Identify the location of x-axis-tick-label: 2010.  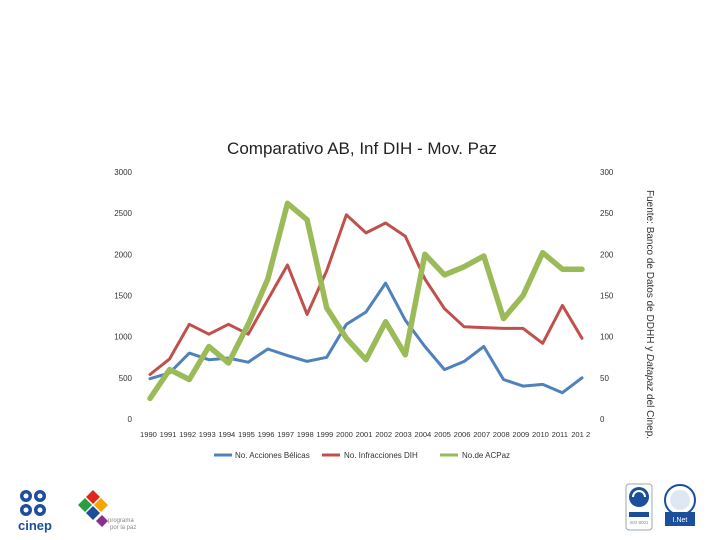
(540, 434).